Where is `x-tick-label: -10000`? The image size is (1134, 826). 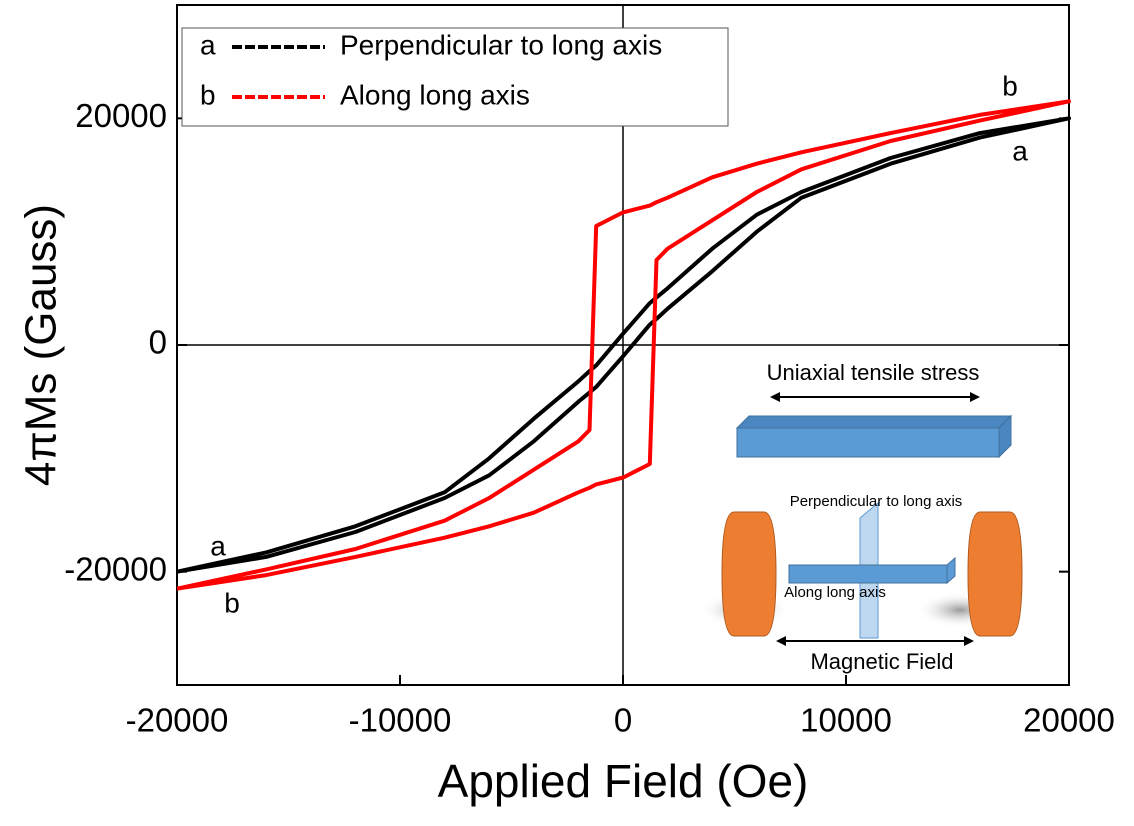 x-tick-label: -10000 is located at coordinates (400, 720).